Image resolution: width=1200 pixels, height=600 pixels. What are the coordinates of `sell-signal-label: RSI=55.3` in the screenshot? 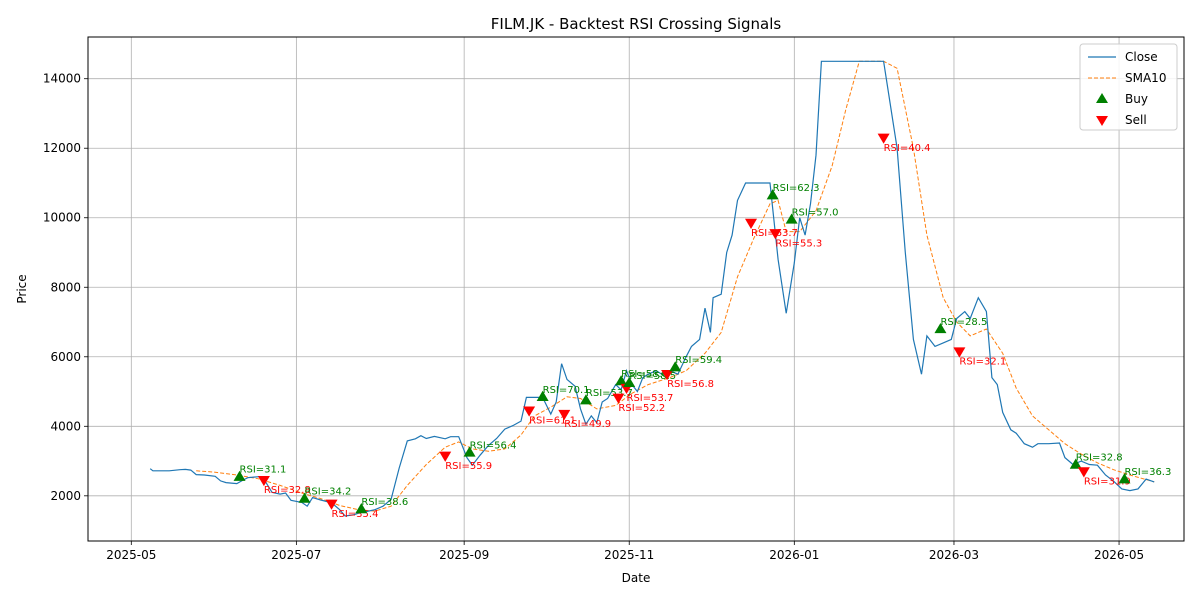 It's located at (798, 243).